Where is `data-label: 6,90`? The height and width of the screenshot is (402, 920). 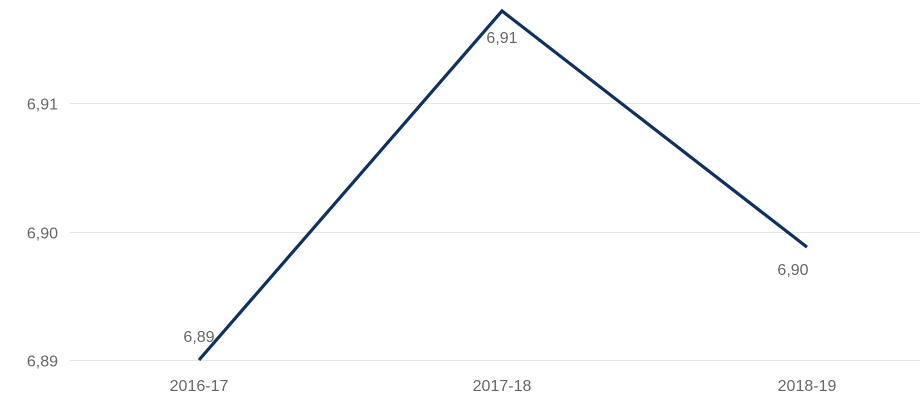 data-label: 6,90 is located at coordinates (792, 270).